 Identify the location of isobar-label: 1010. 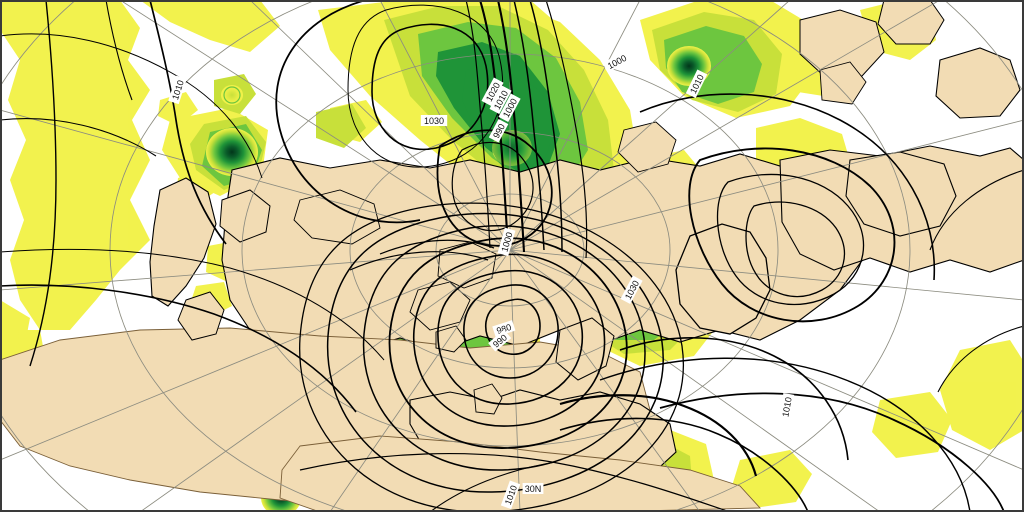
(786, 406).